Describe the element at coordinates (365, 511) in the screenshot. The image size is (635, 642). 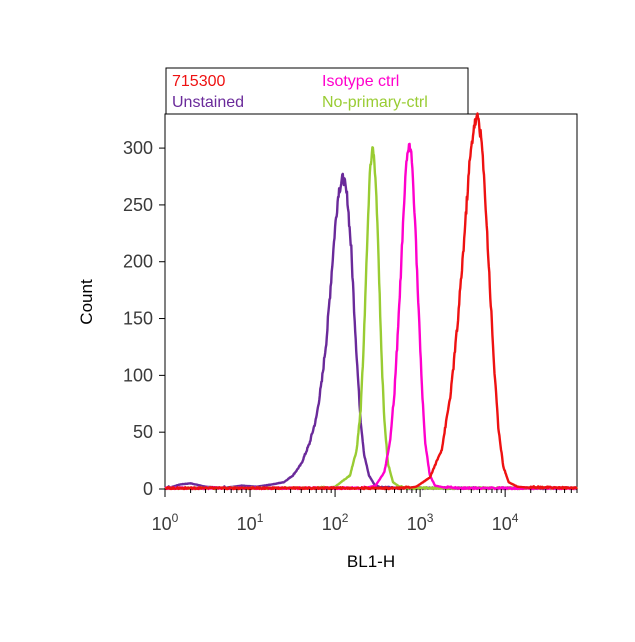
I see `x-axis: 10⁰ 10¹ 10² 10³ 10⁴` at that location.